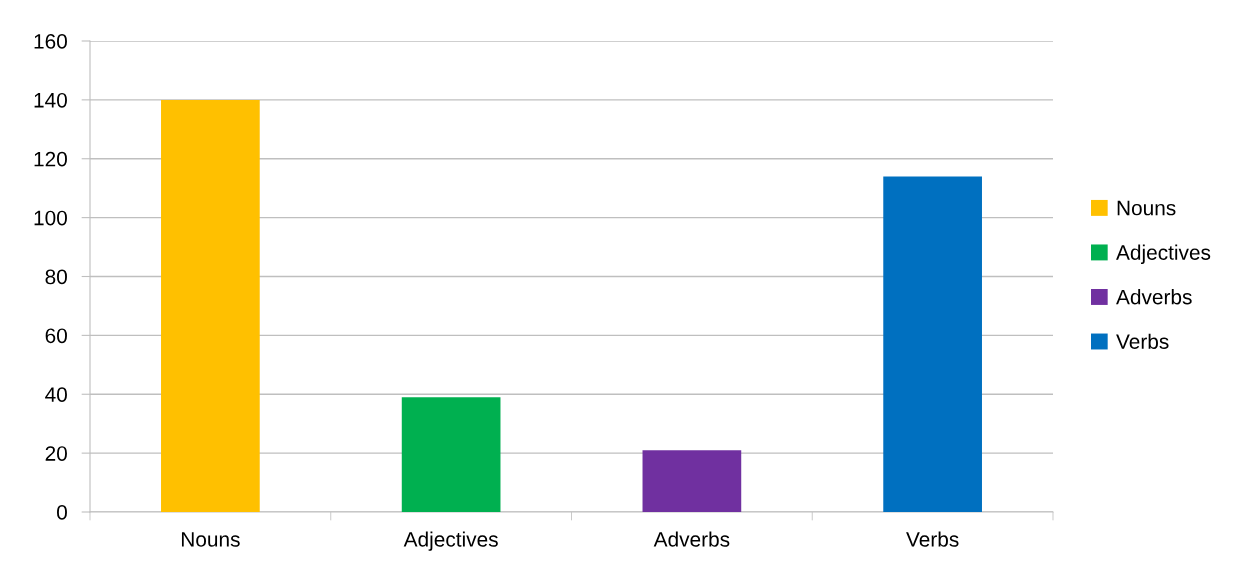 This screenshot has width=1242, height=571. Describe the element at coordinates (62, 512) in the screenshot. I see `y-tick-label: 0` at that location.